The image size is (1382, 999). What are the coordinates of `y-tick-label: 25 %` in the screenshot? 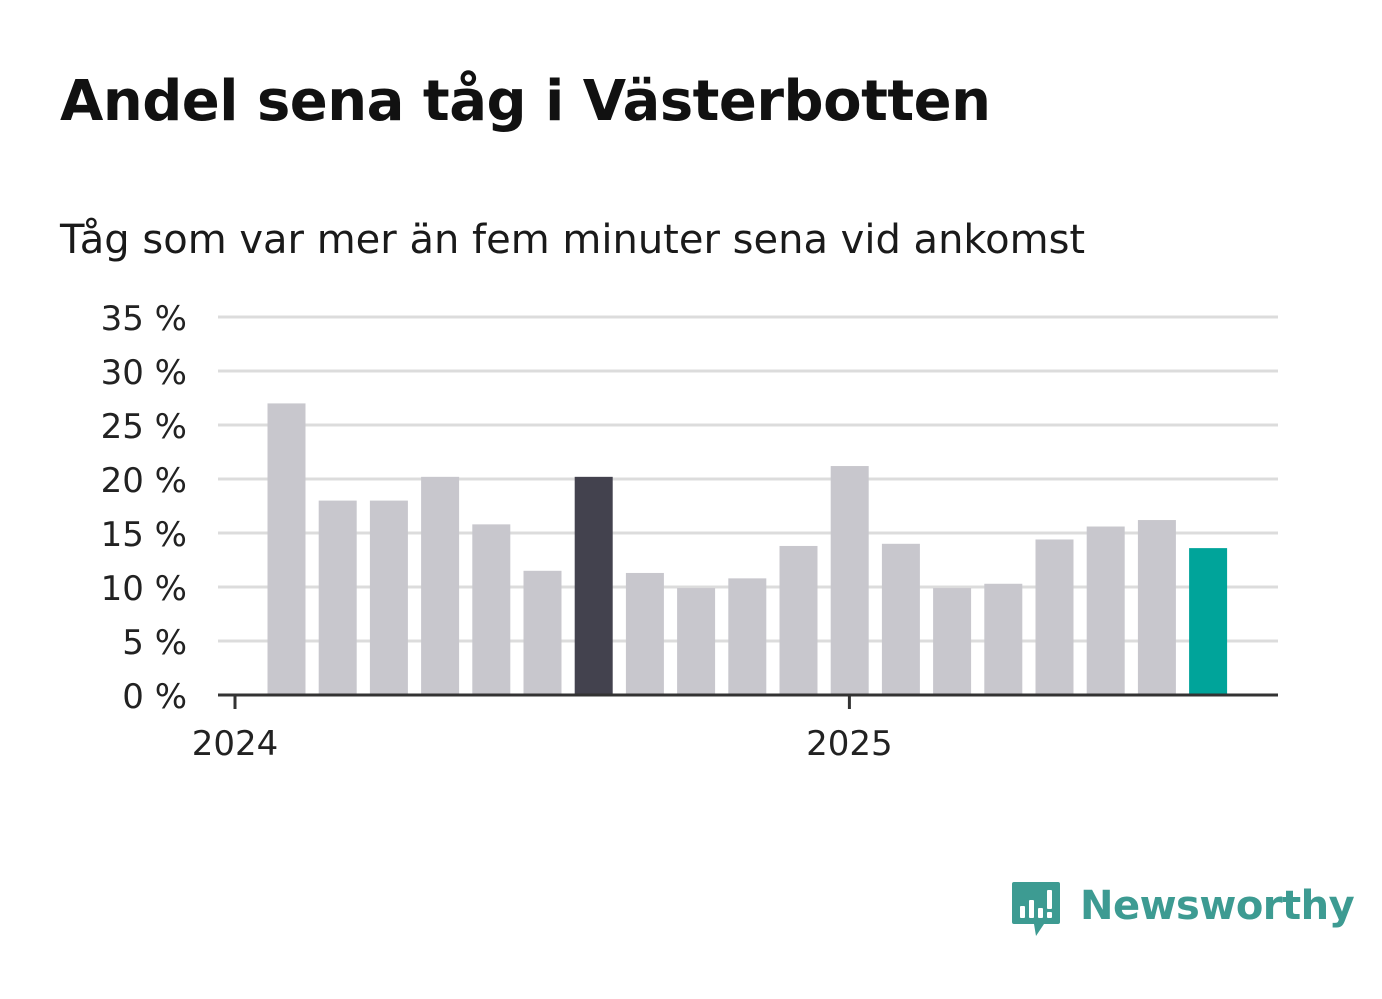 It's located at (144, 427).